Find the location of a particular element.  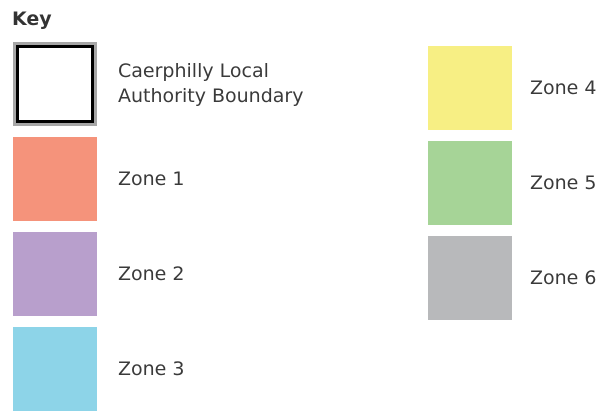

legend-label: Zone 1 is located at coordinates (151, 178).